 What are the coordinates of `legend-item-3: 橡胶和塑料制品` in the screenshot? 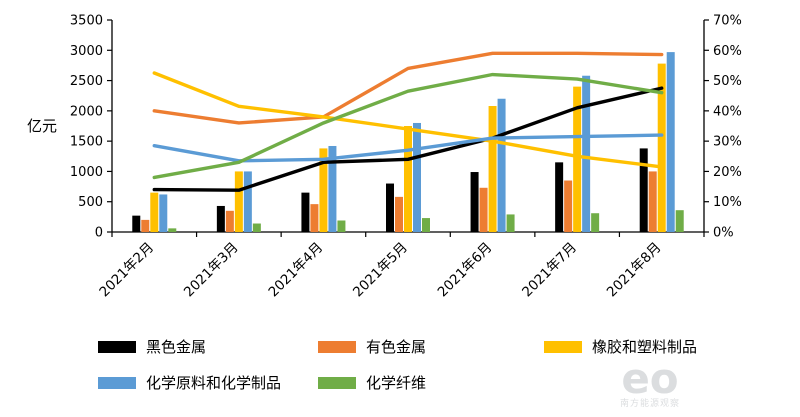 It's located at (641, 346).